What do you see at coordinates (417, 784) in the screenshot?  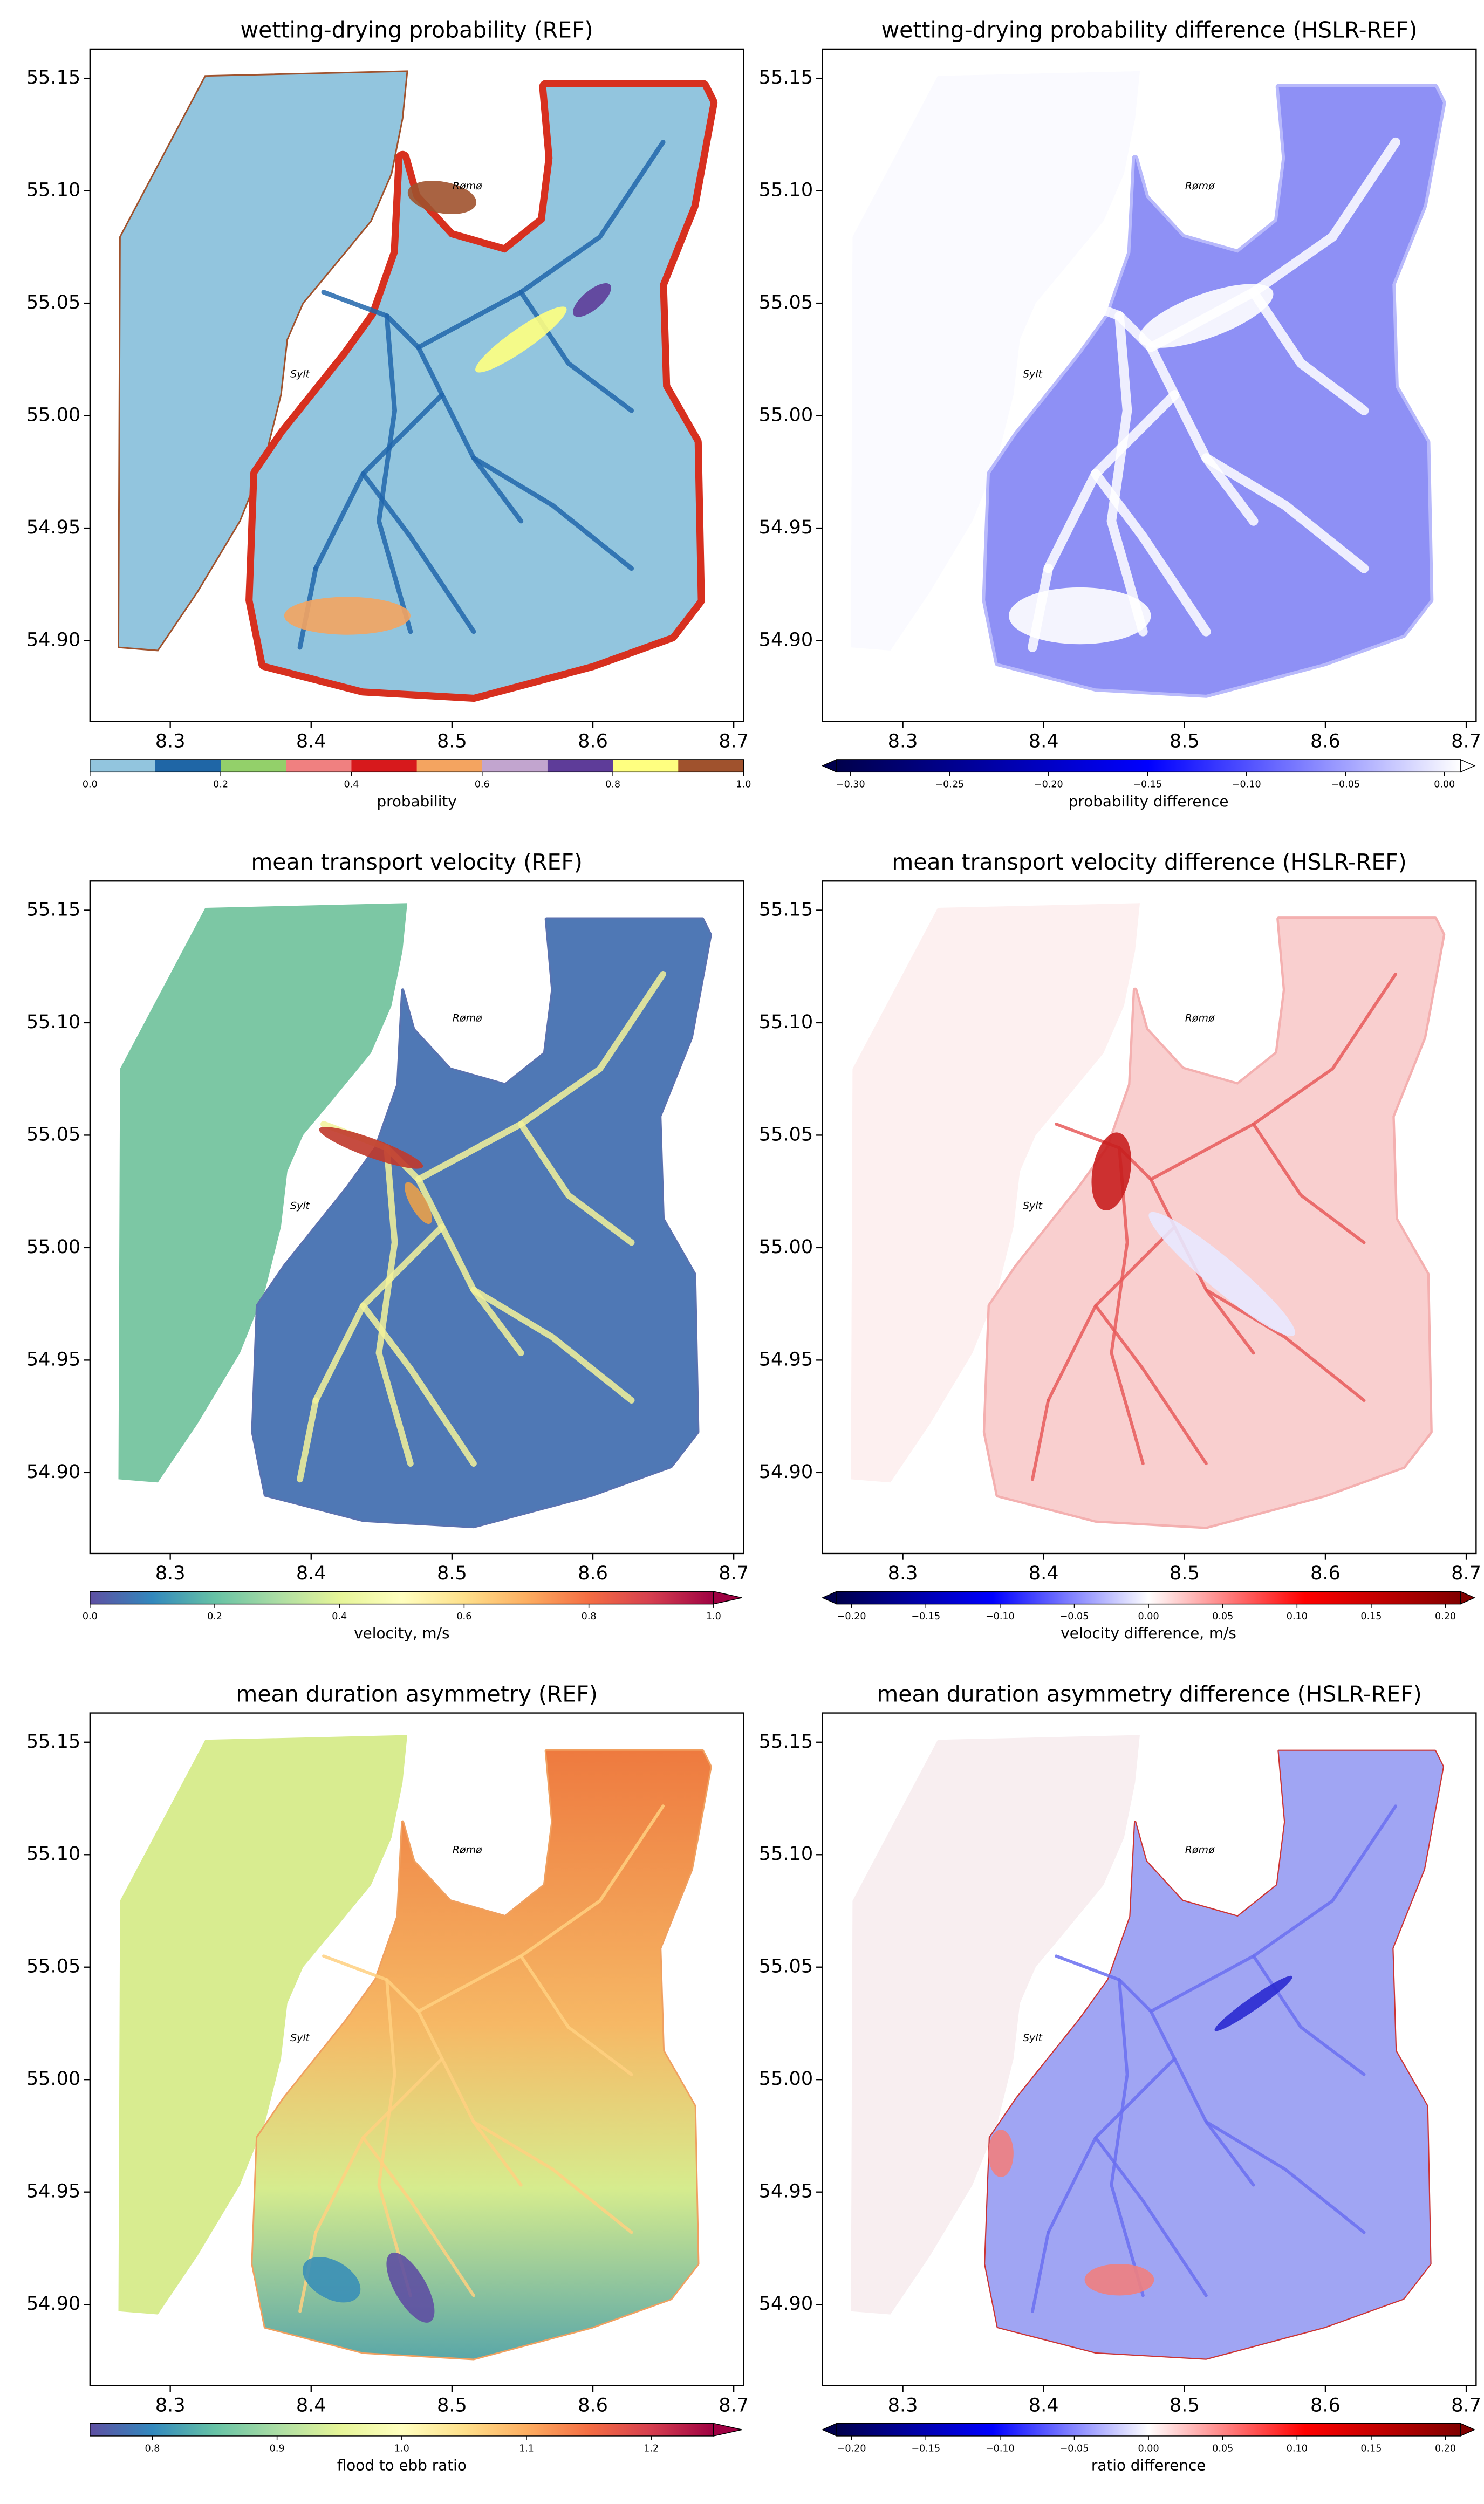 I see `colorbar: 0.0 0.2 0.4 0.6 0.8 1.0 probability` at bounding box center [417, 784].